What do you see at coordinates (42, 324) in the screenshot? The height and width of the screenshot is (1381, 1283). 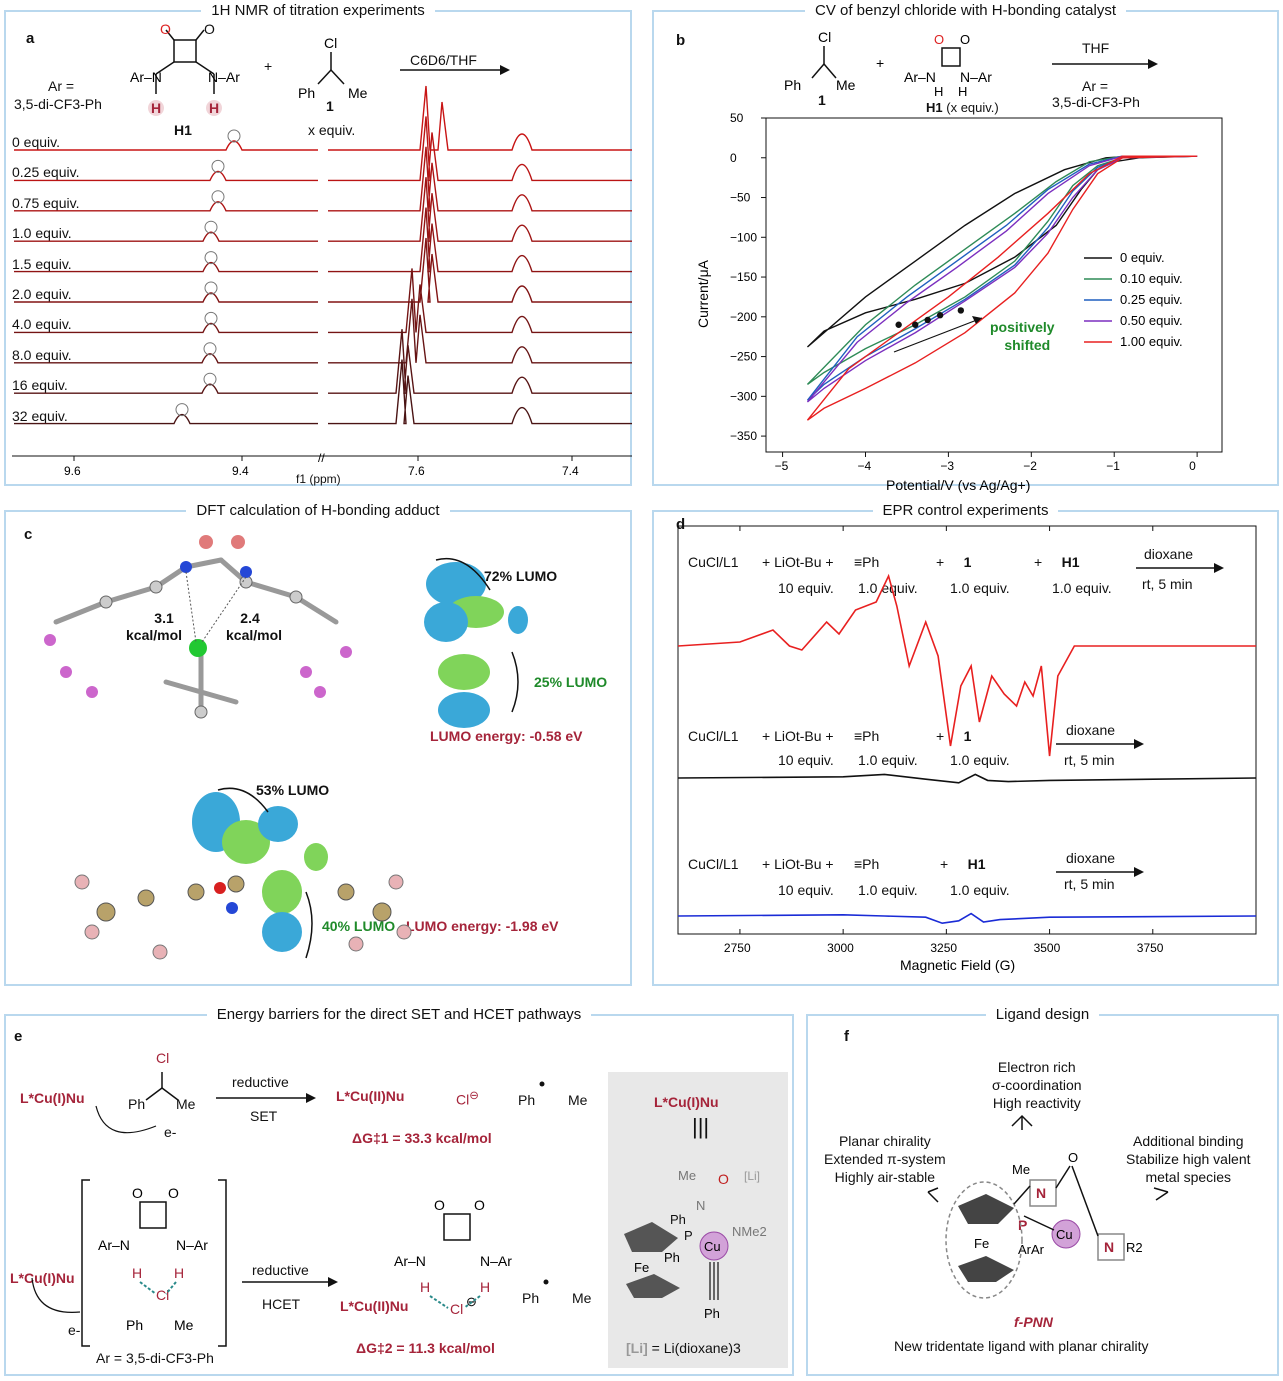 I see `nmr-spectrum-label: 4.0 equiv.` at bounding box center [42, 324].